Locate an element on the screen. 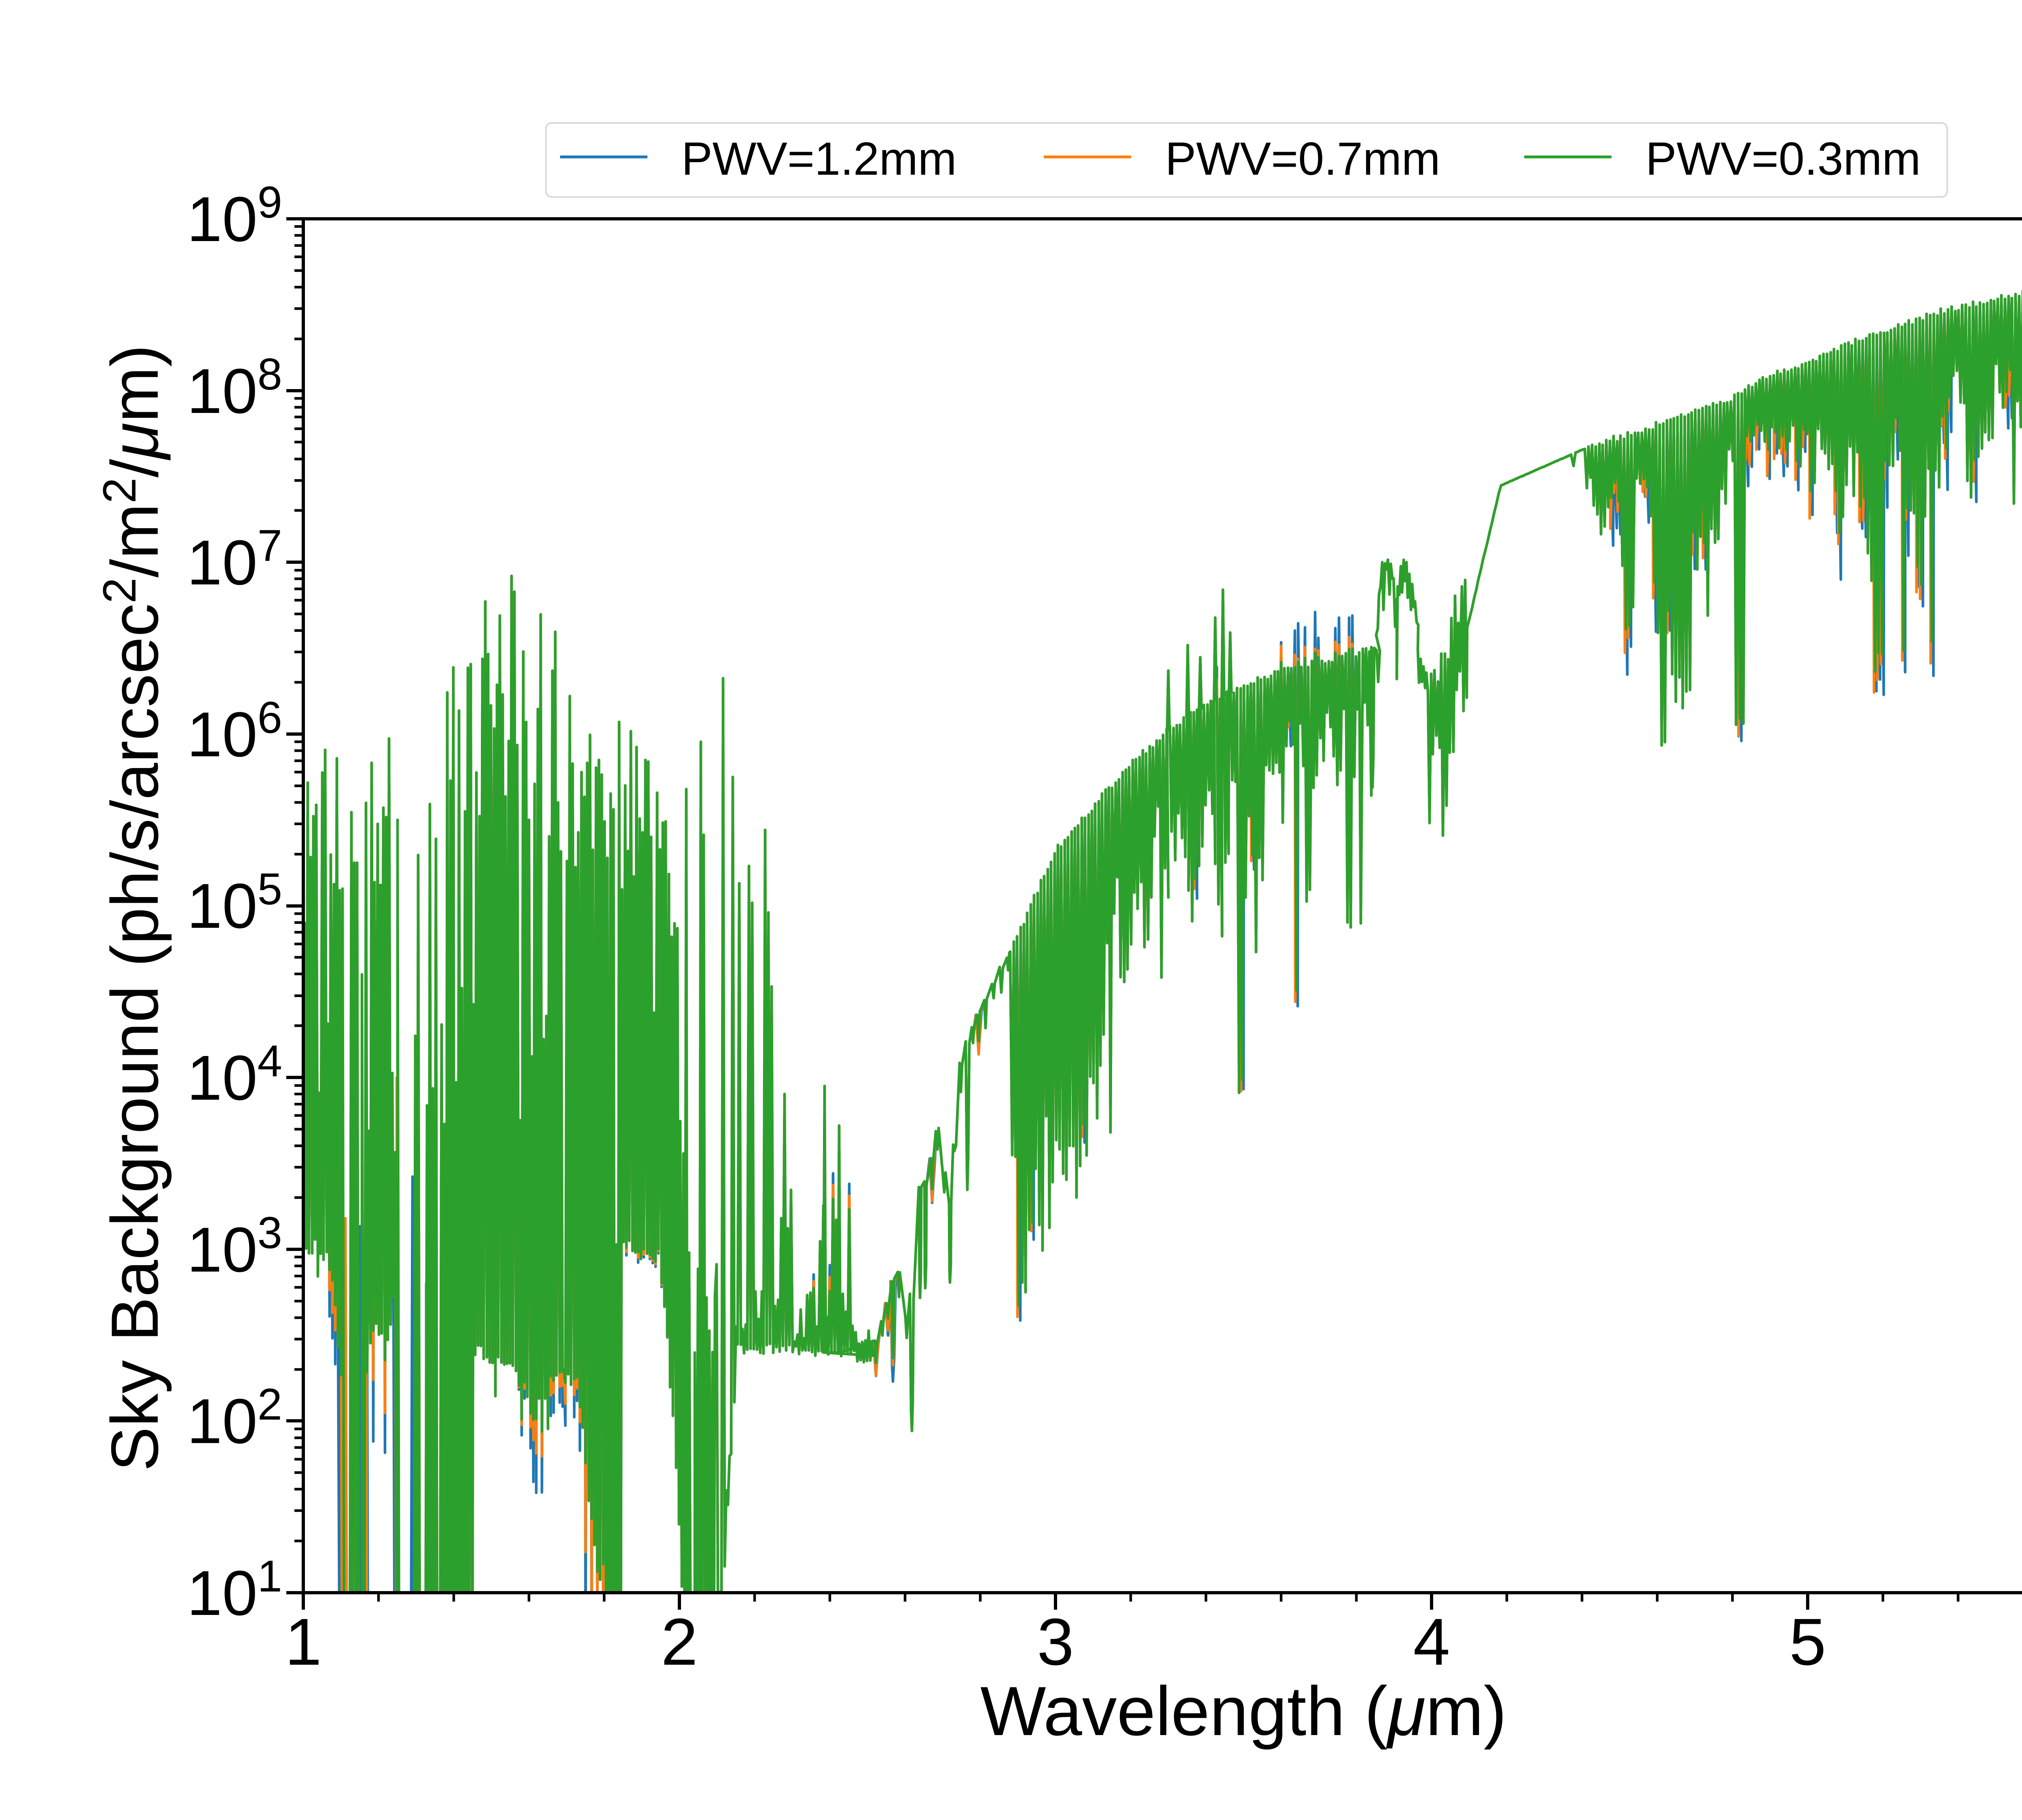 The width and height of the screenshot is (2022, 1820). svg-text: 4 is located at coordinates (1431, 1642).